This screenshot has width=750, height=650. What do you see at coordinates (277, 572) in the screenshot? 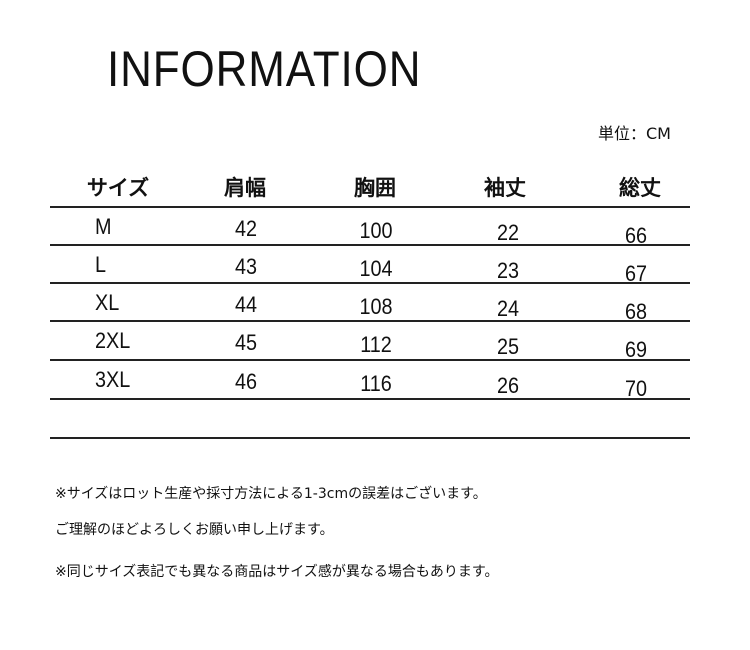
I see `note-3: ※同じサイズ表記でも異なる商品はサイズ感が異なる場合もあります。` at bounding box center [277, 572].